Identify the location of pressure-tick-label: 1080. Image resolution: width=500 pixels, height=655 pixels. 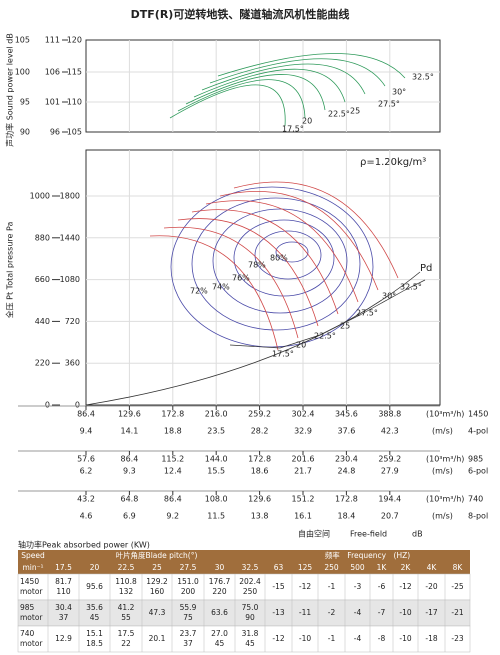
(70, 279).